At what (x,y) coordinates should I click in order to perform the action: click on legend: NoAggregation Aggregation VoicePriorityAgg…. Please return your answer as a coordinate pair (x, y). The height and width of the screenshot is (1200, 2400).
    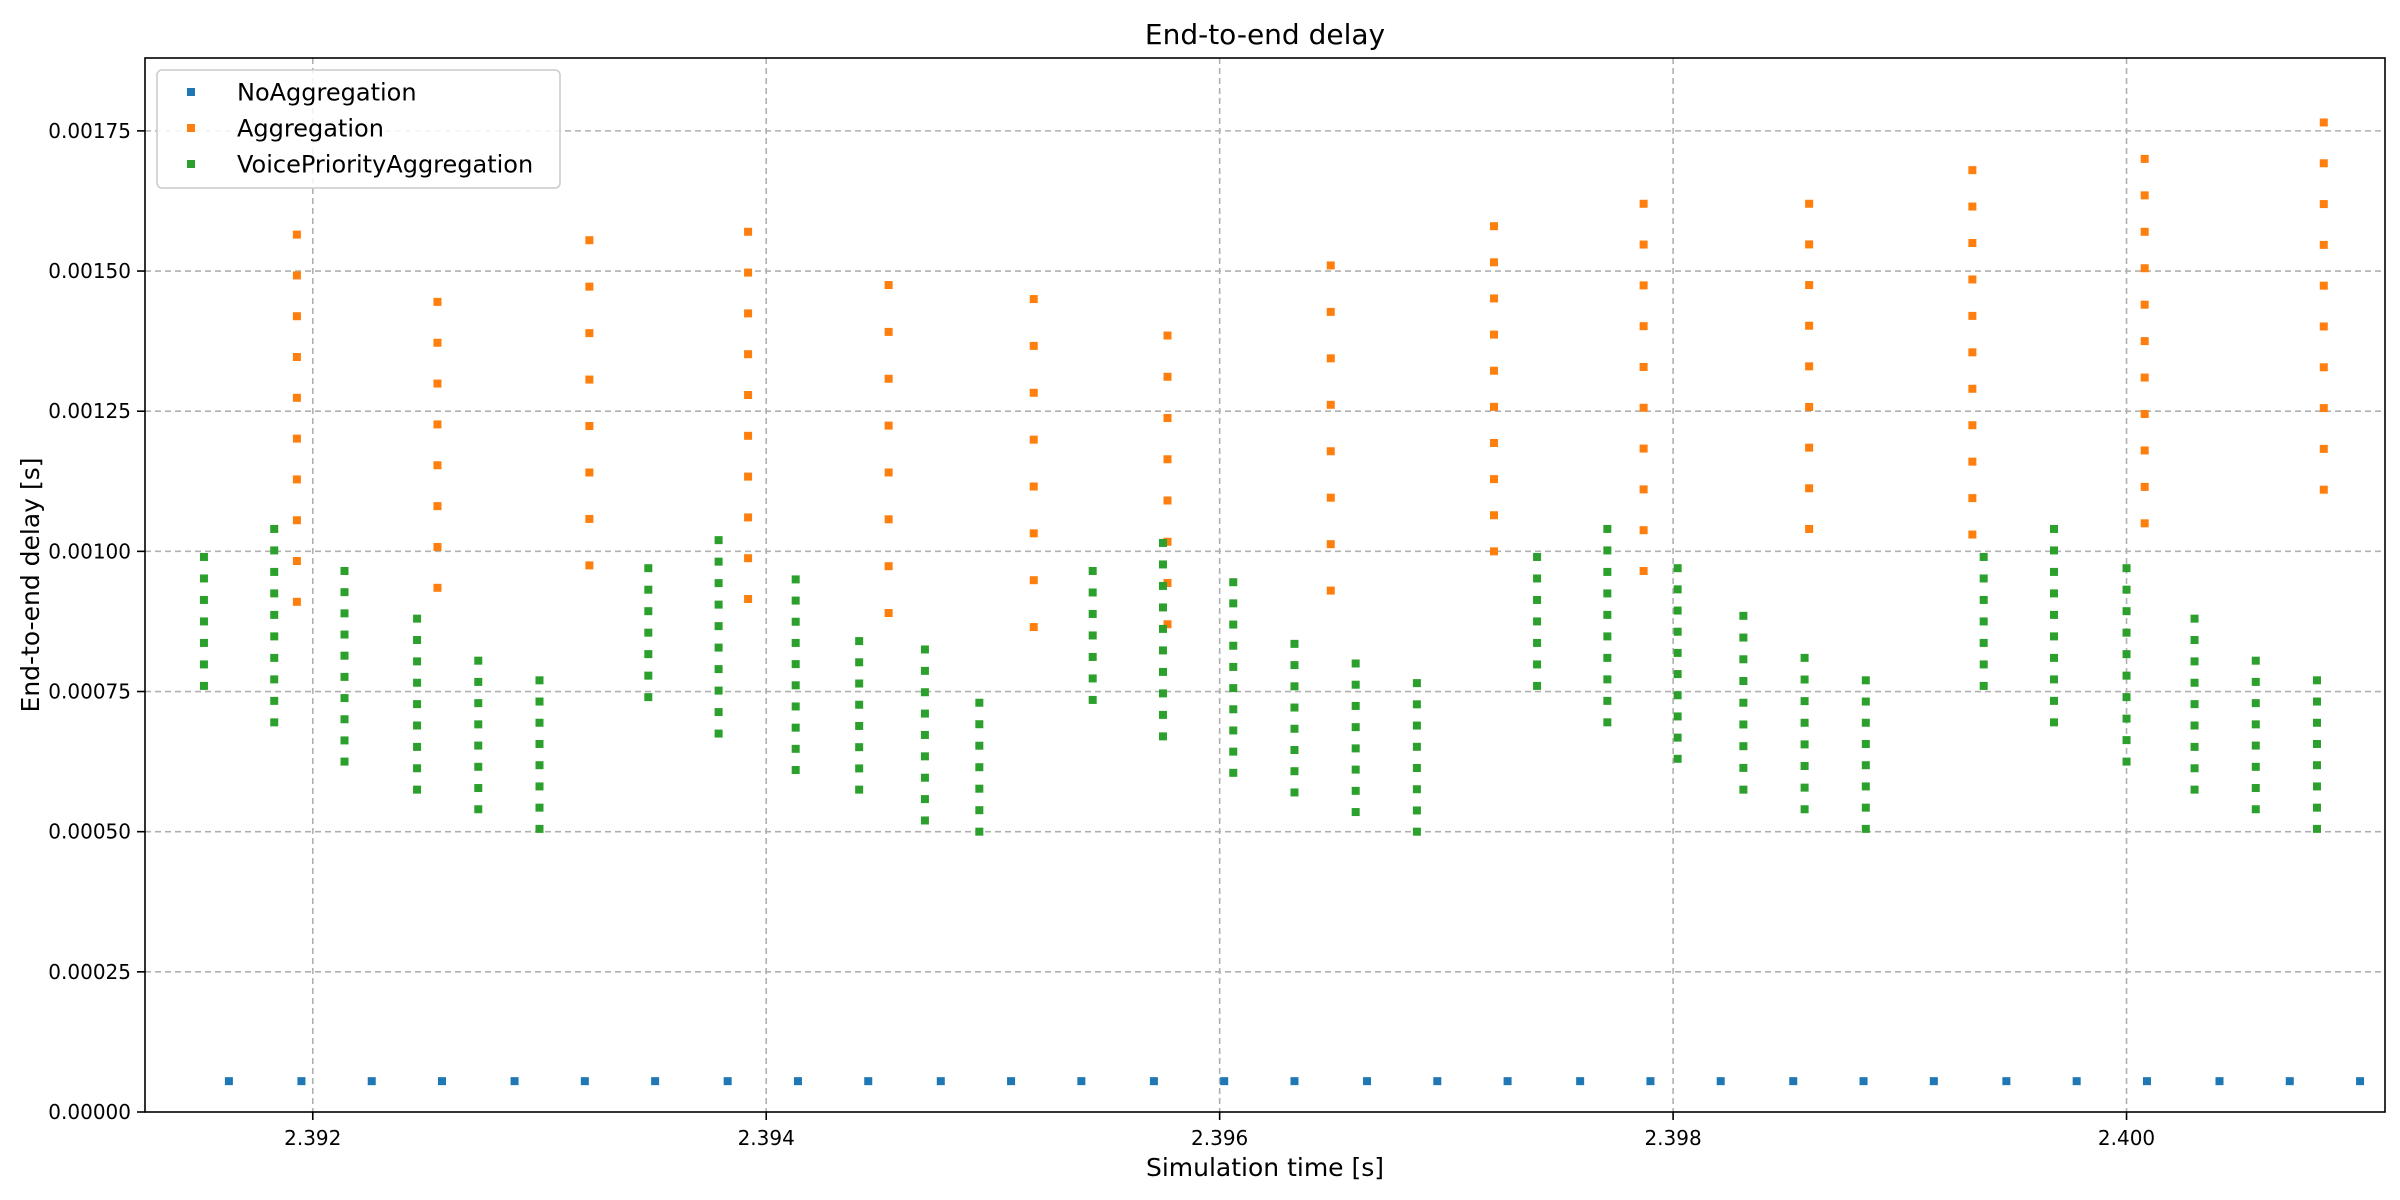
    Looking at the image, I should click on (358, 129).